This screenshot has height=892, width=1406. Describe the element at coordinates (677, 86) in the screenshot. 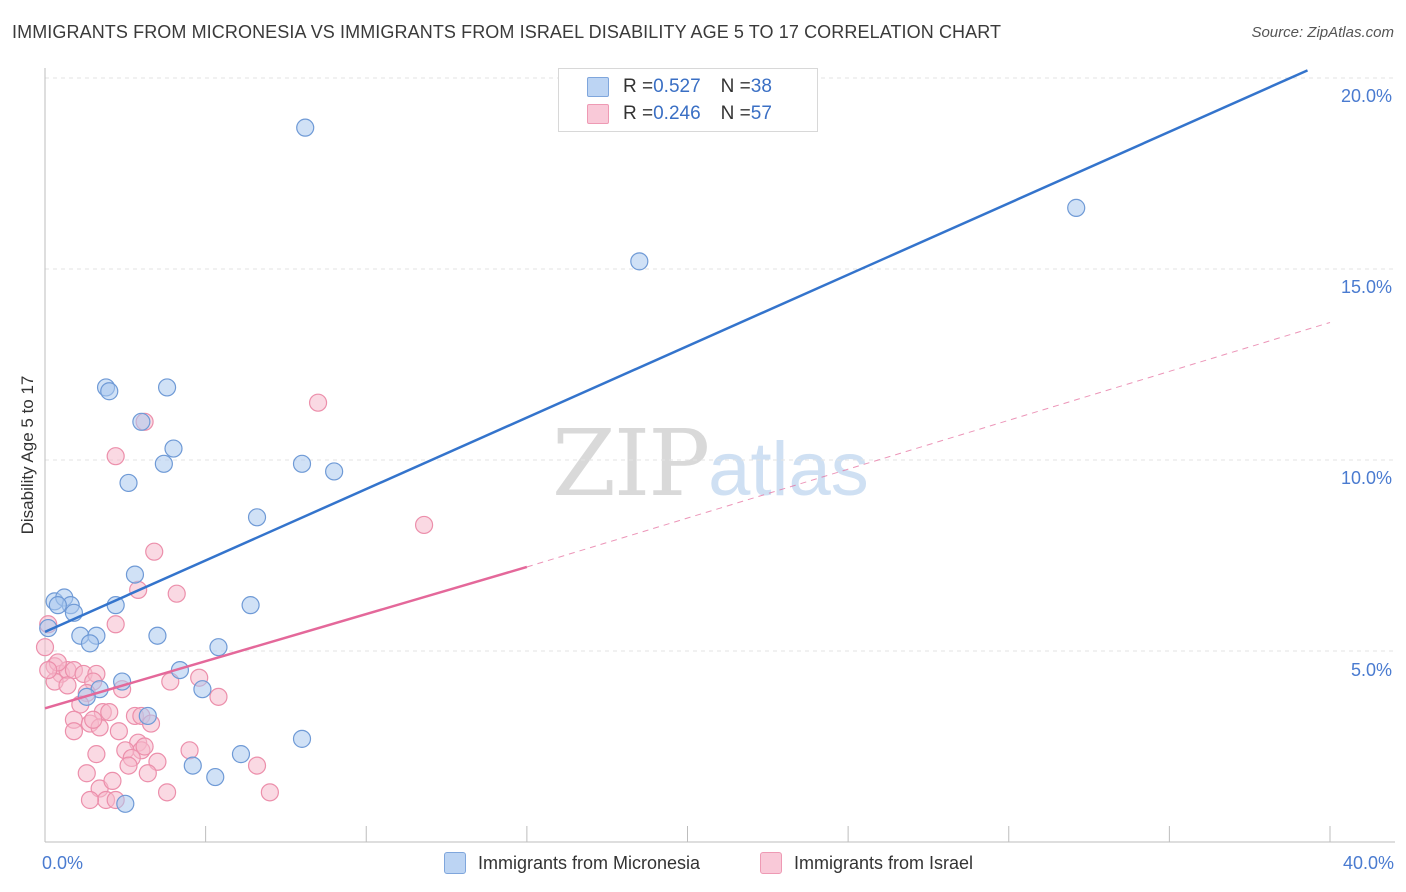

I see `legend-r-value: 0.527` at that location.